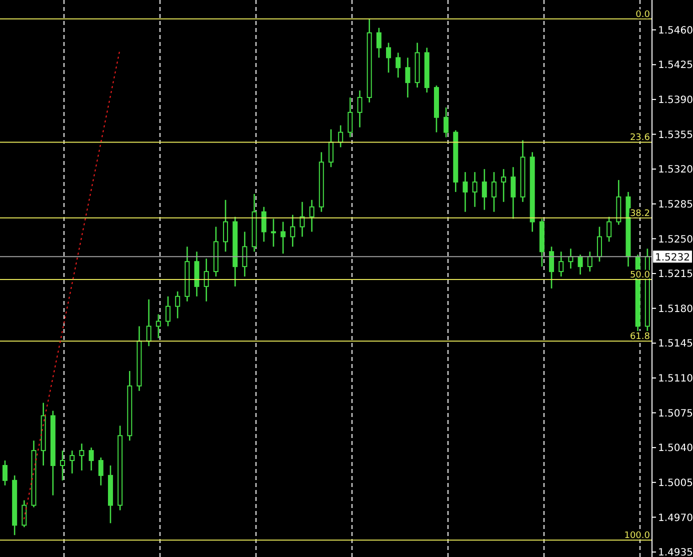 This screenshot has width=693, height=557. Describe the element at coordinates (675, 240) in the screenshot. I see `y-tick-label: 1.5250` at that location.